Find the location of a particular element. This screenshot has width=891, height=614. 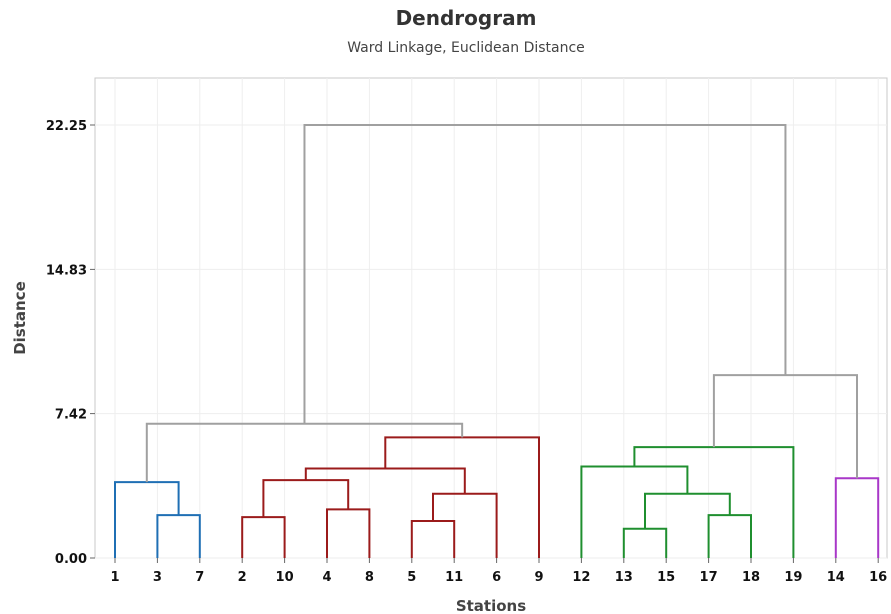

link-12-m is located at coordinates (634, 511).